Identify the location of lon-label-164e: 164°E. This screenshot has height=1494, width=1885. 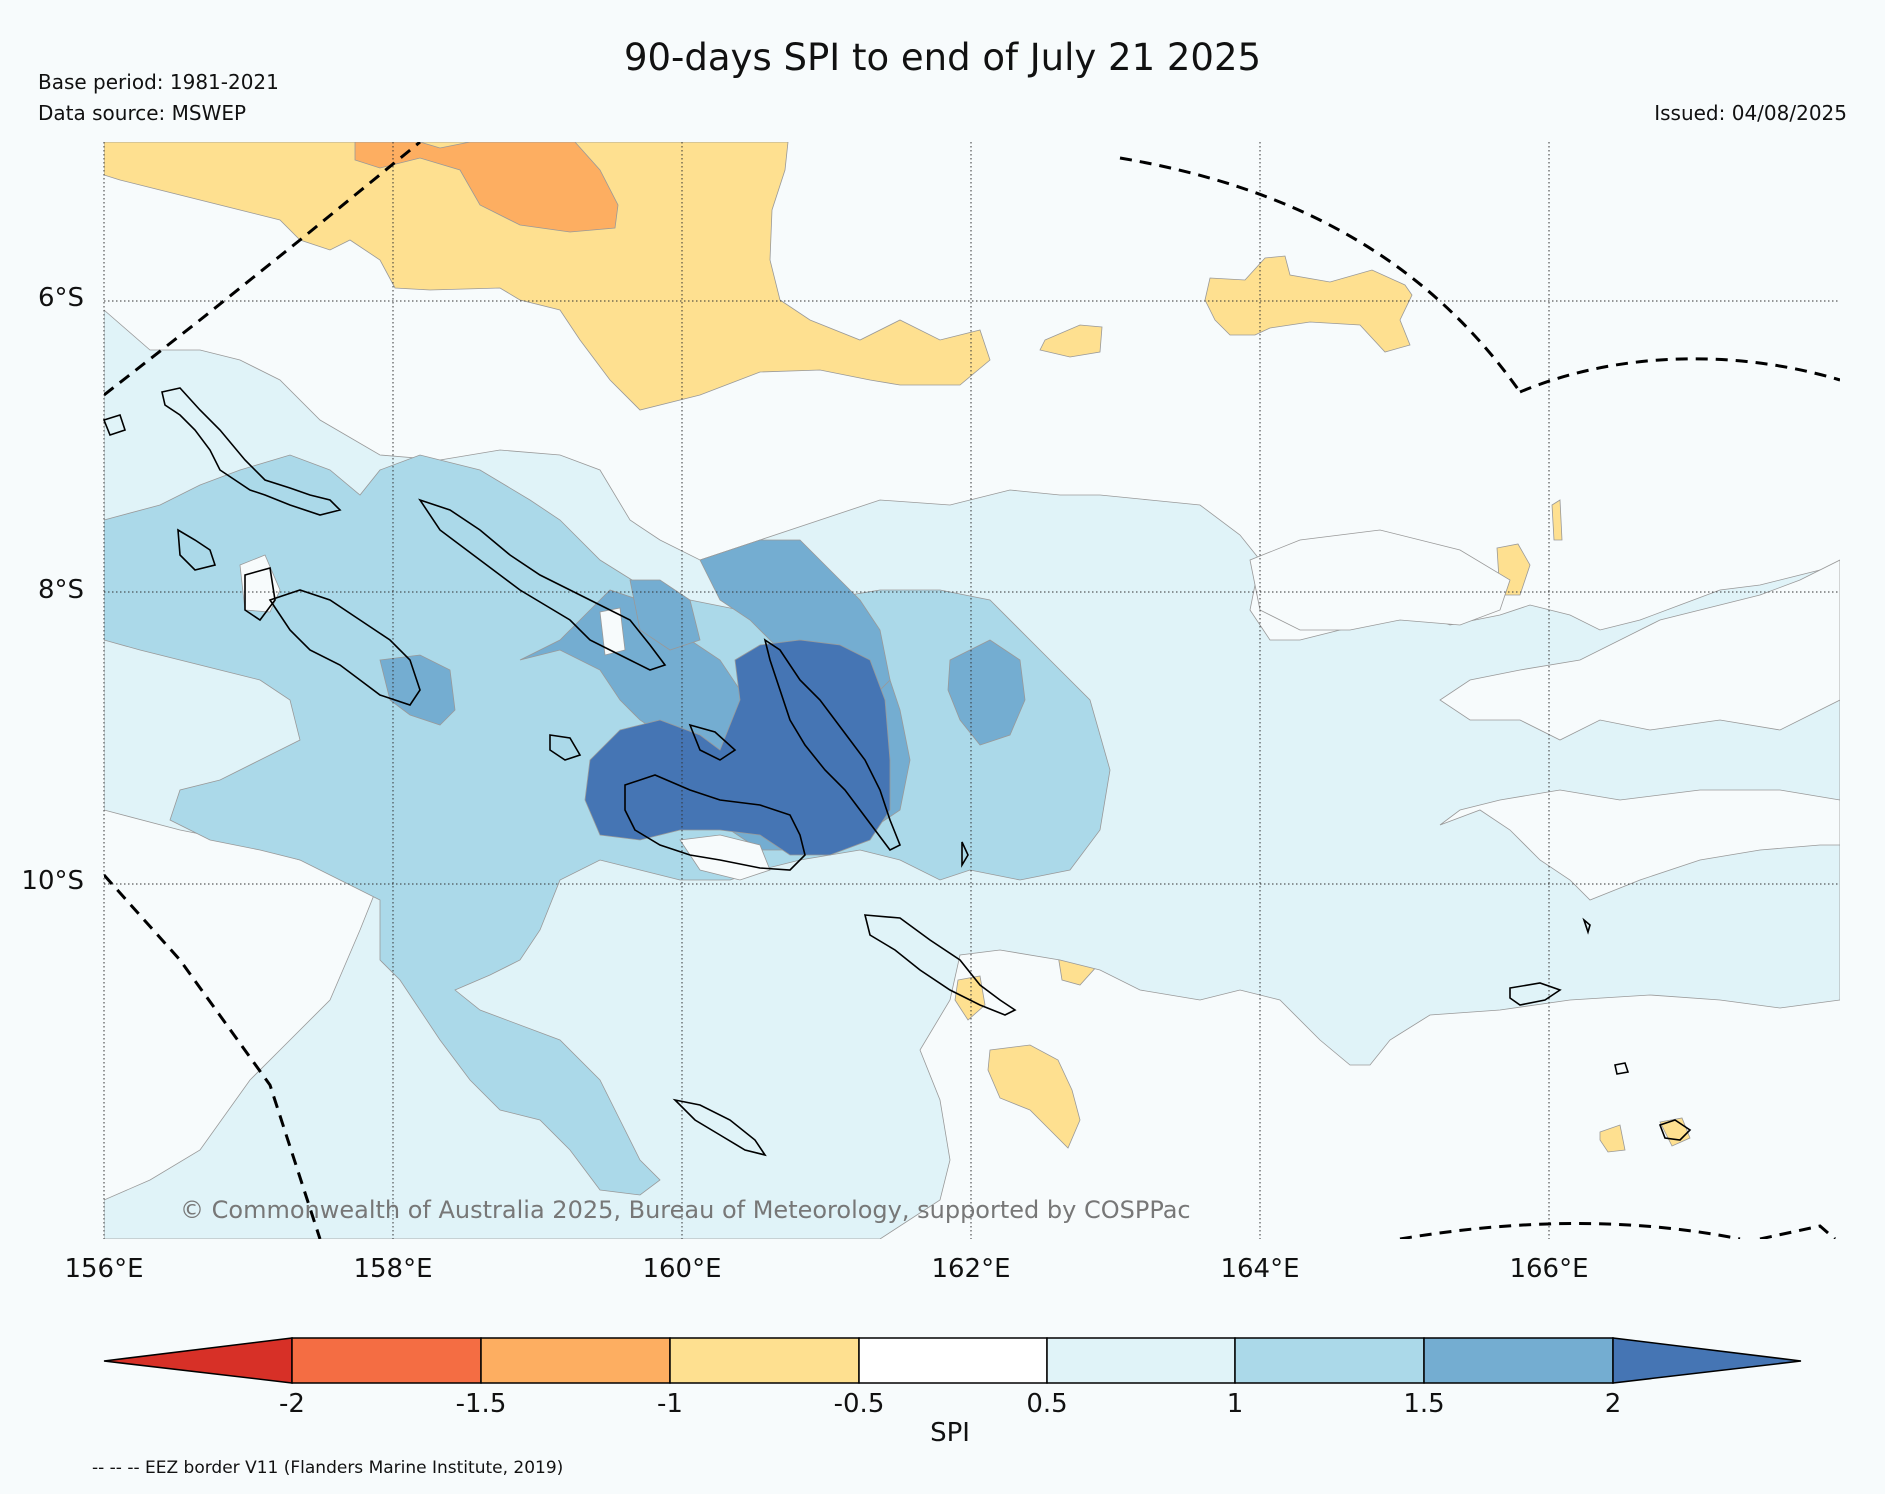
(1260, 1269).